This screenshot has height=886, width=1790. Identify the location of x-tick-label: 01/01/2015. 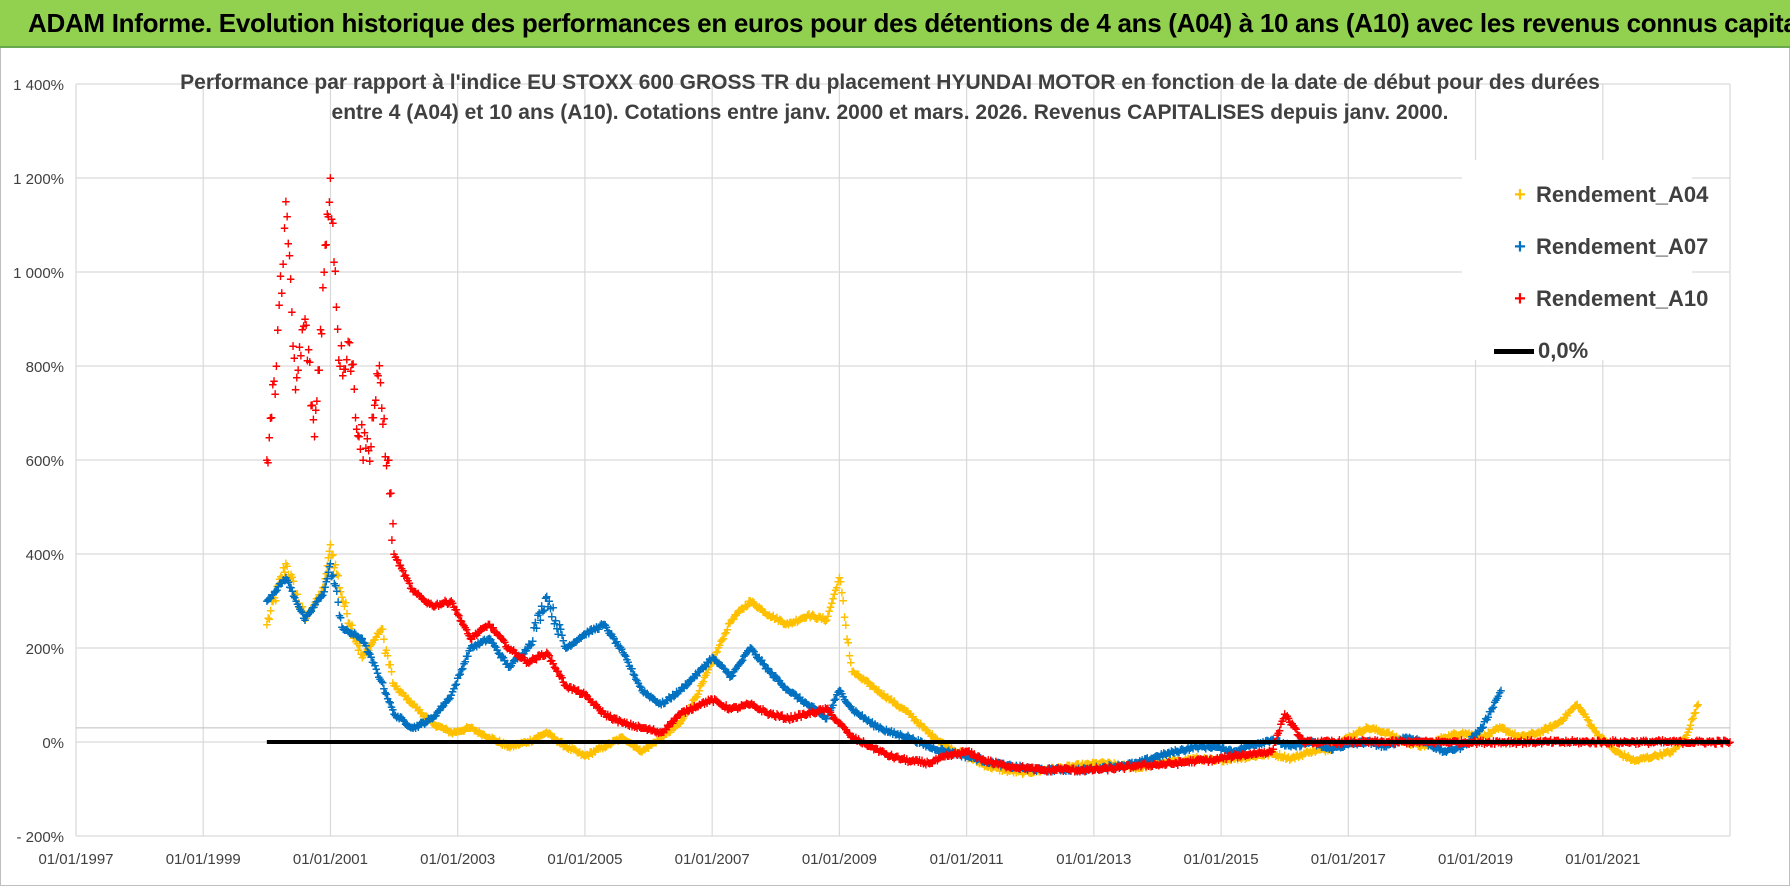
(1221, 859).